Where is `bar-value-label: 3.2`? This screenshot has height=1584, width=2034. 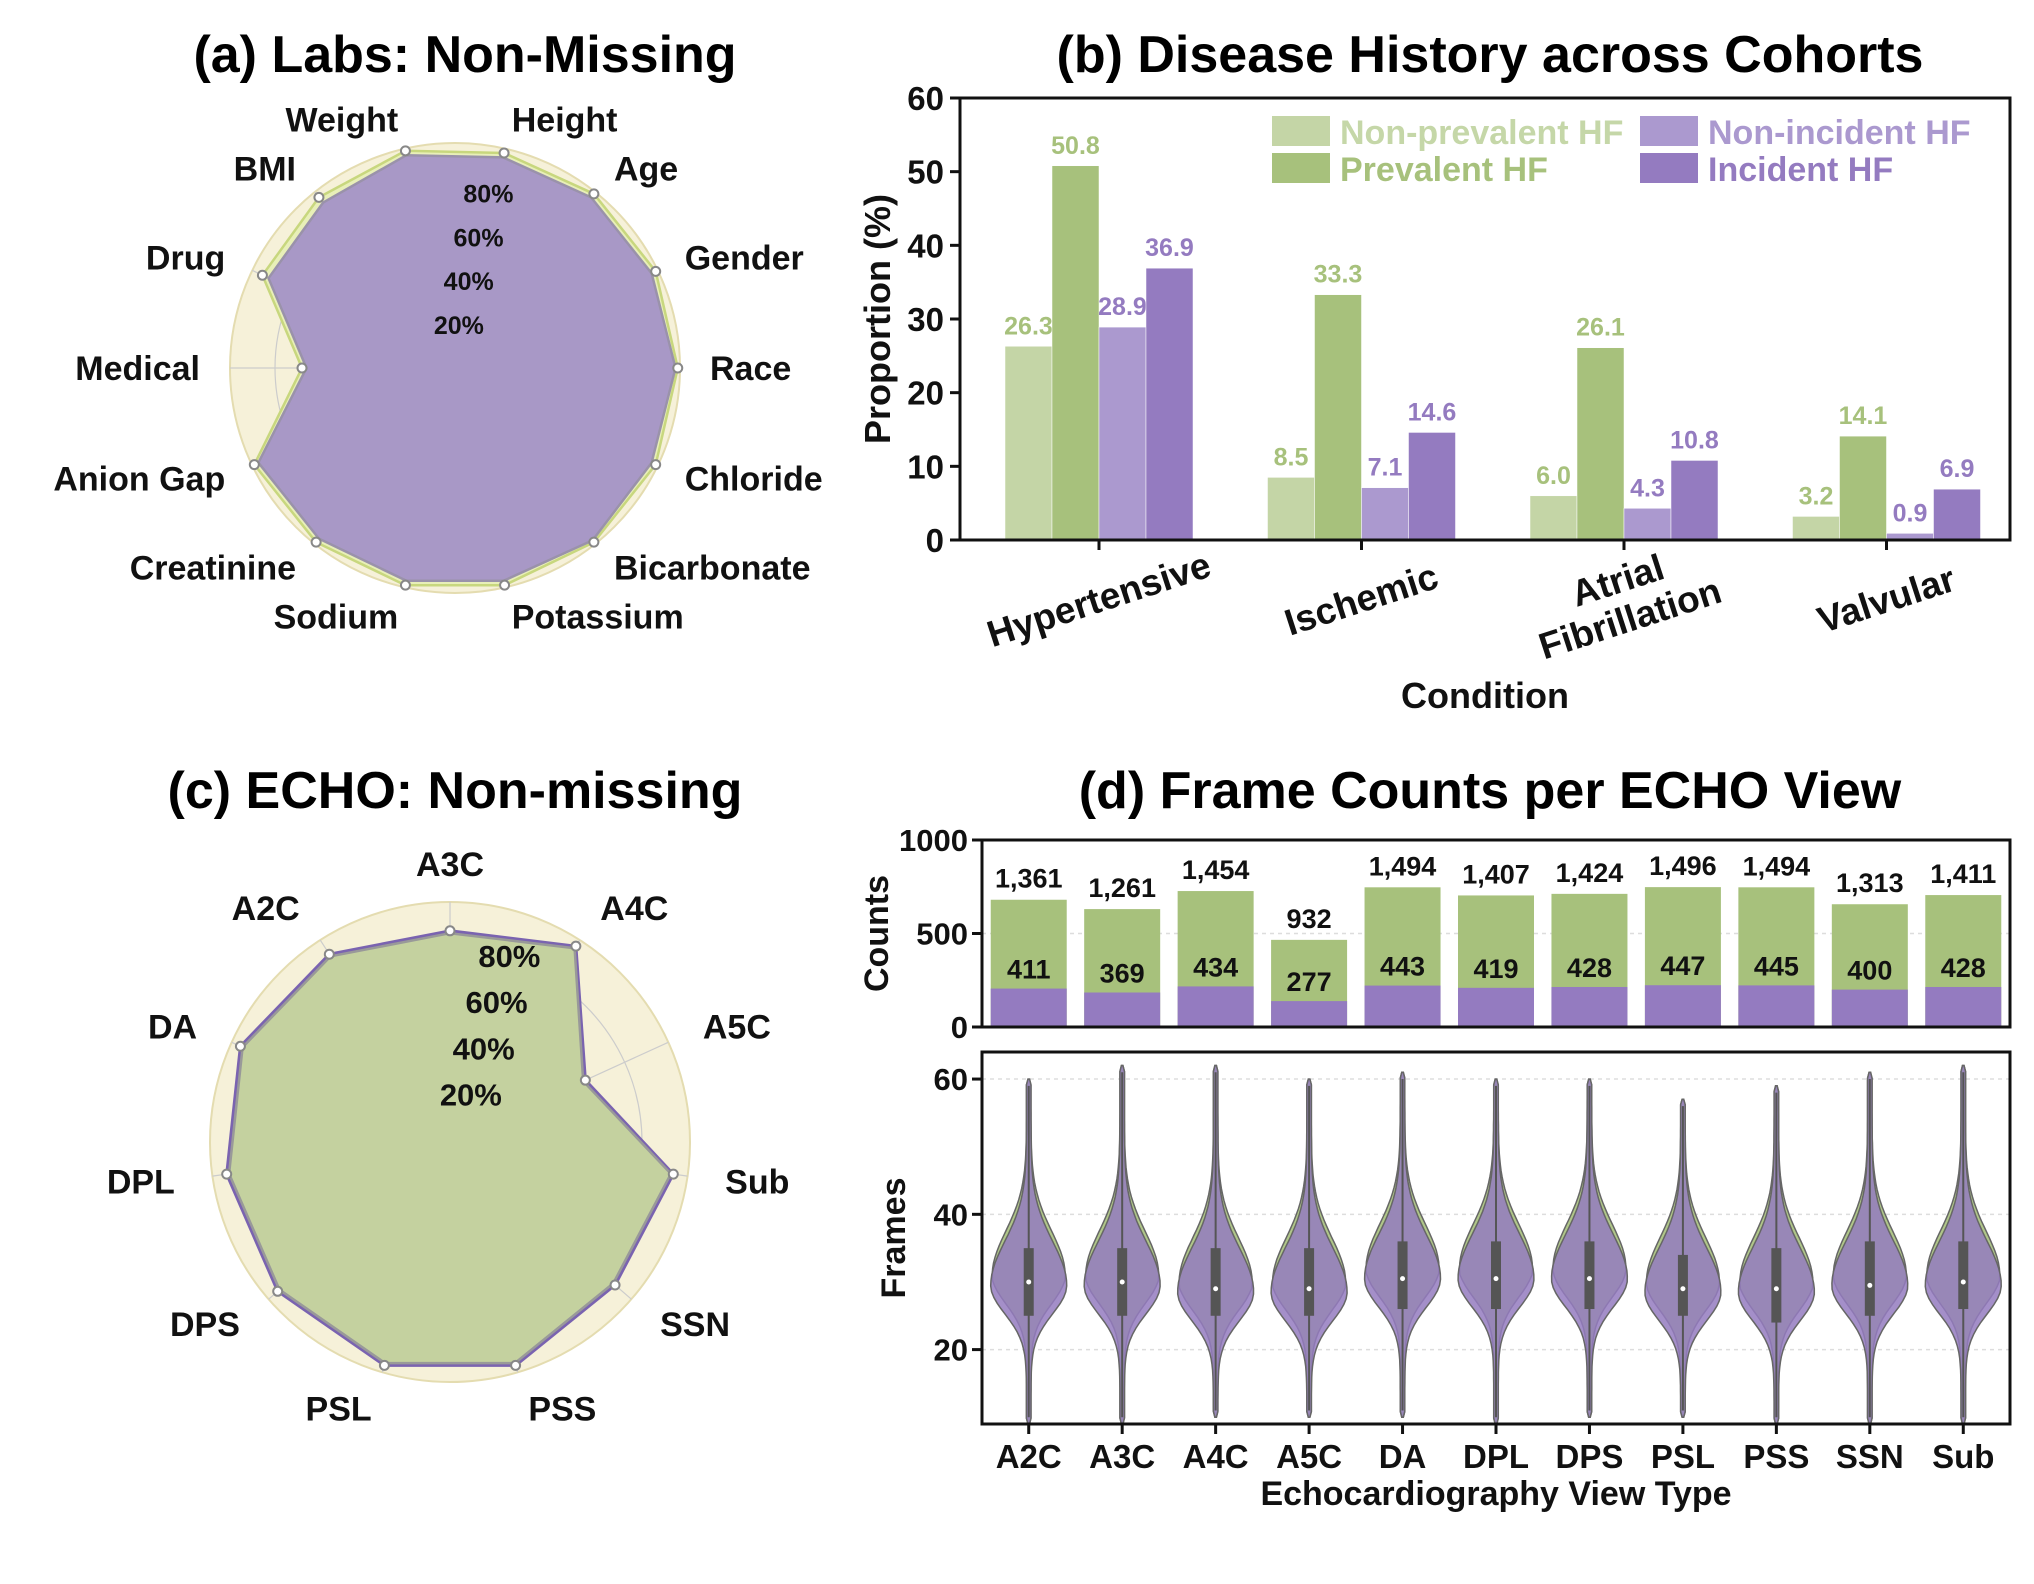
bar-value-label: 3.2 is located at coordinates (1816, 496).